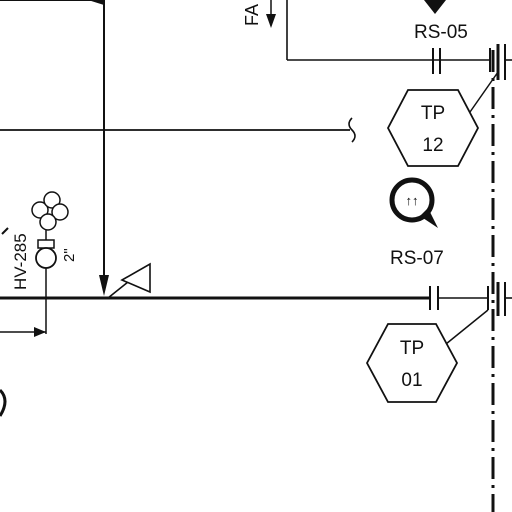  I want to click on valve-marker-symbol: ↑↑, so click(412, 200).